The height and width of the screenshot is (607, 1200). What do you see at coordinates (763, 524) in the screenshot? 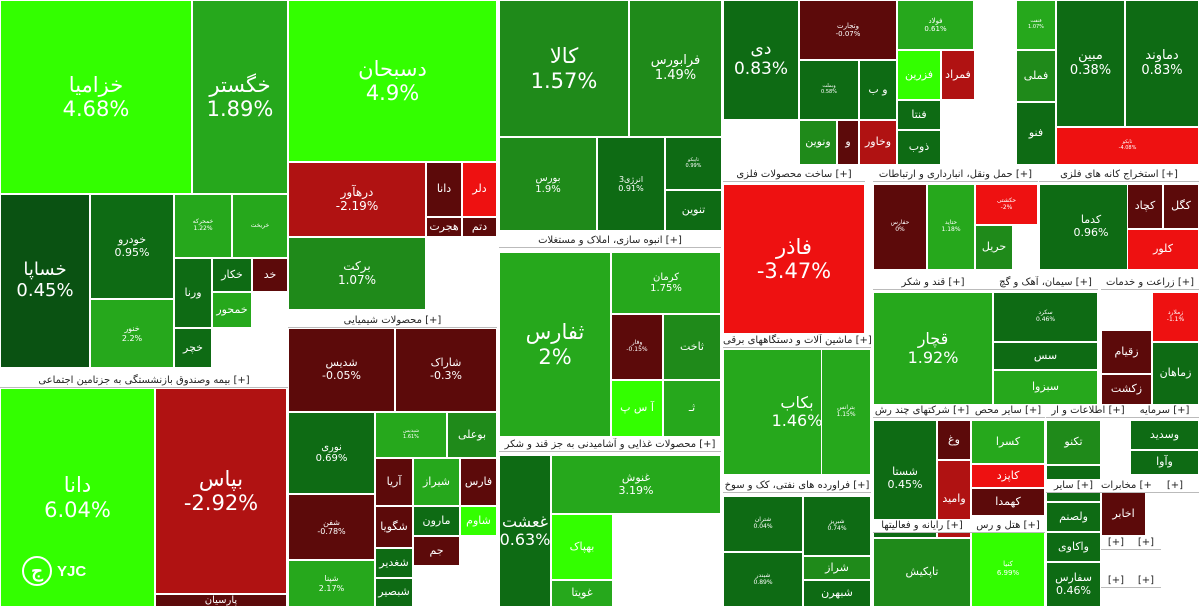
I see `tile-شتران: شتران 0.04%` at bounding box center [763, 524].